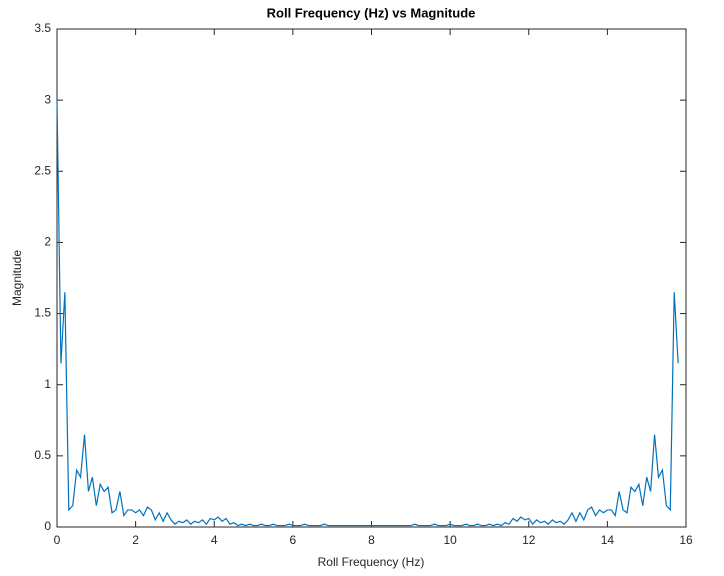 This screenshot has width=724, height=576. What do you see at coordinates (371, 12) in the screenshot?
I see `chart-title: Roll Frequency (Hz) vs Magnitude` at bounding box center [371, 12].